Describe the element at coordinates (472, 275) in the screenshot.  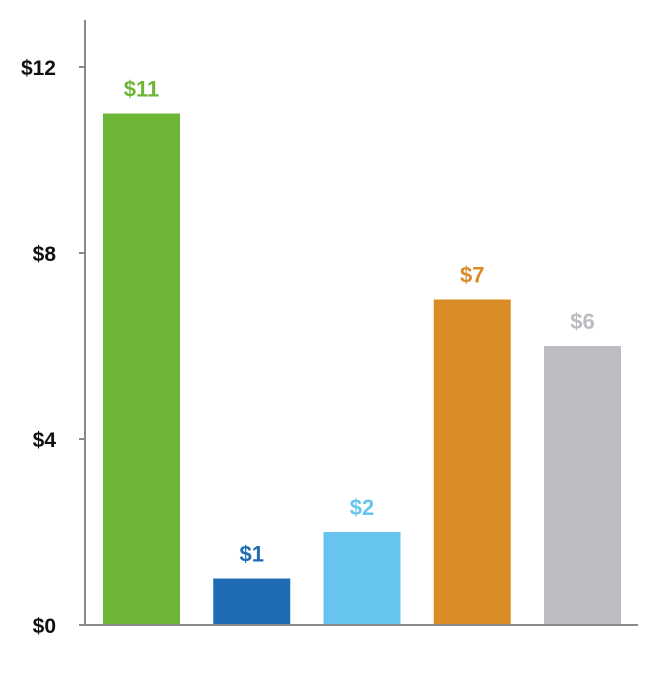
I see `bar-value-label: $7` at that location.